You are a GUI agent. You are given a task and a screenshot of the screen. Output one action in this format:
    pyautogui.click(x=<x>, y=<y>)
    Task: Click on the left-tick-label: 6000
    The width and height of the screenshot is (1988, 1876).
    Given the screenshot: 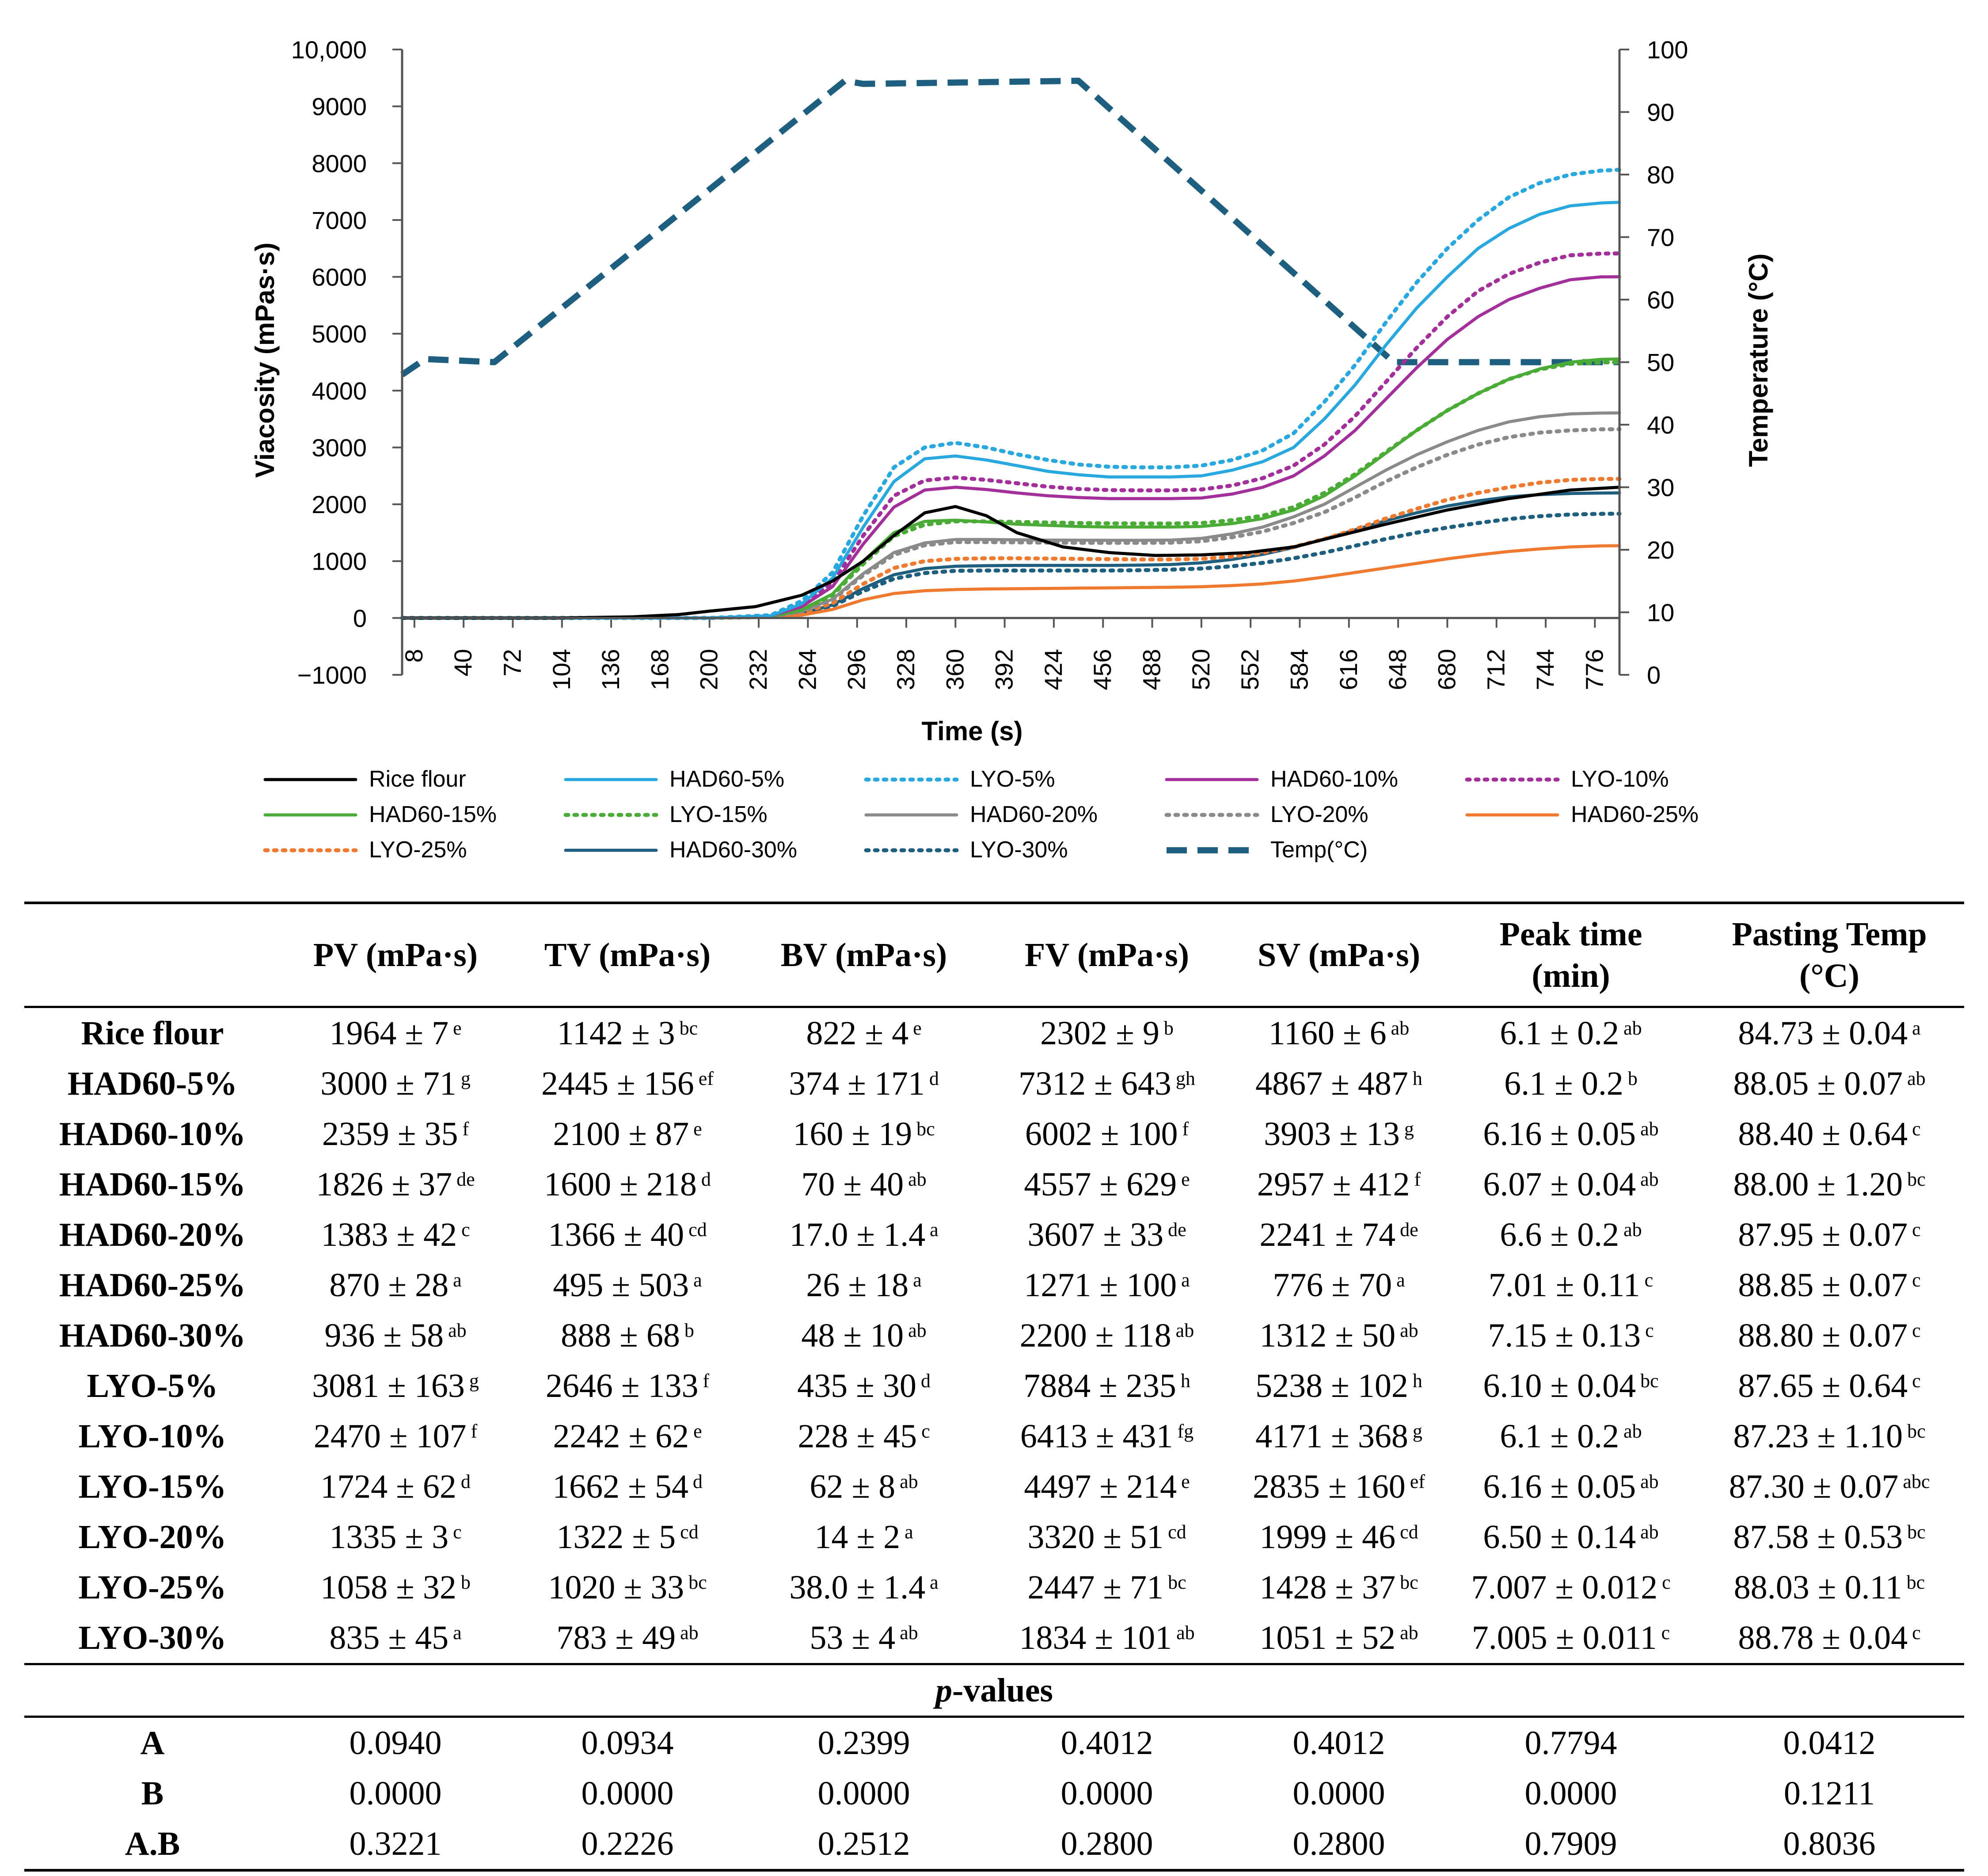 What is the action you would take?
    pyautogui.click(x=339, y=277)
    